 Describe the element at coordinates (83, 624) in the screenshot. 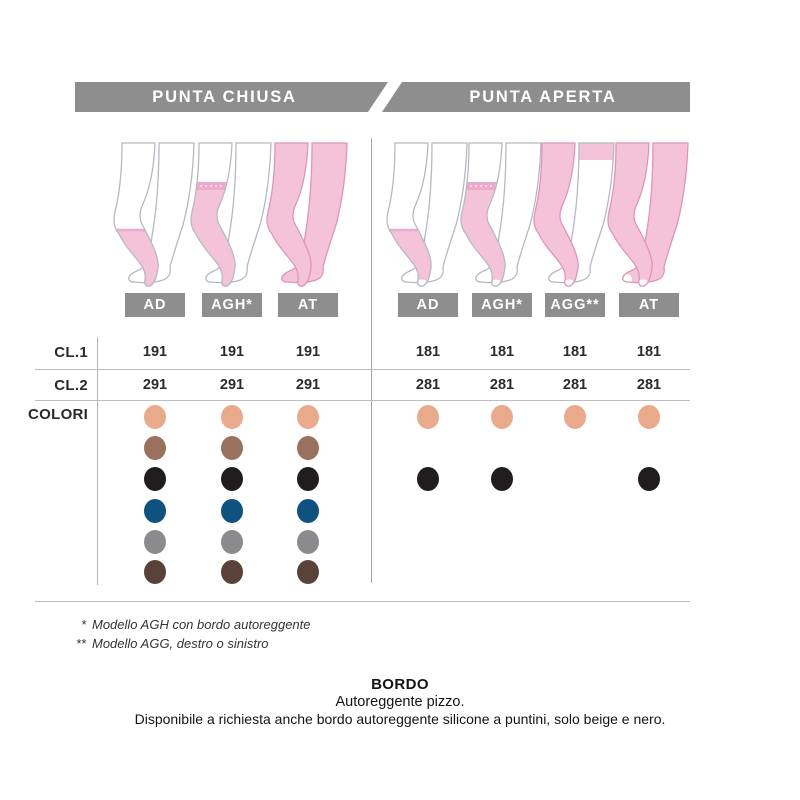

I see `footnote-marker: *` at that location.